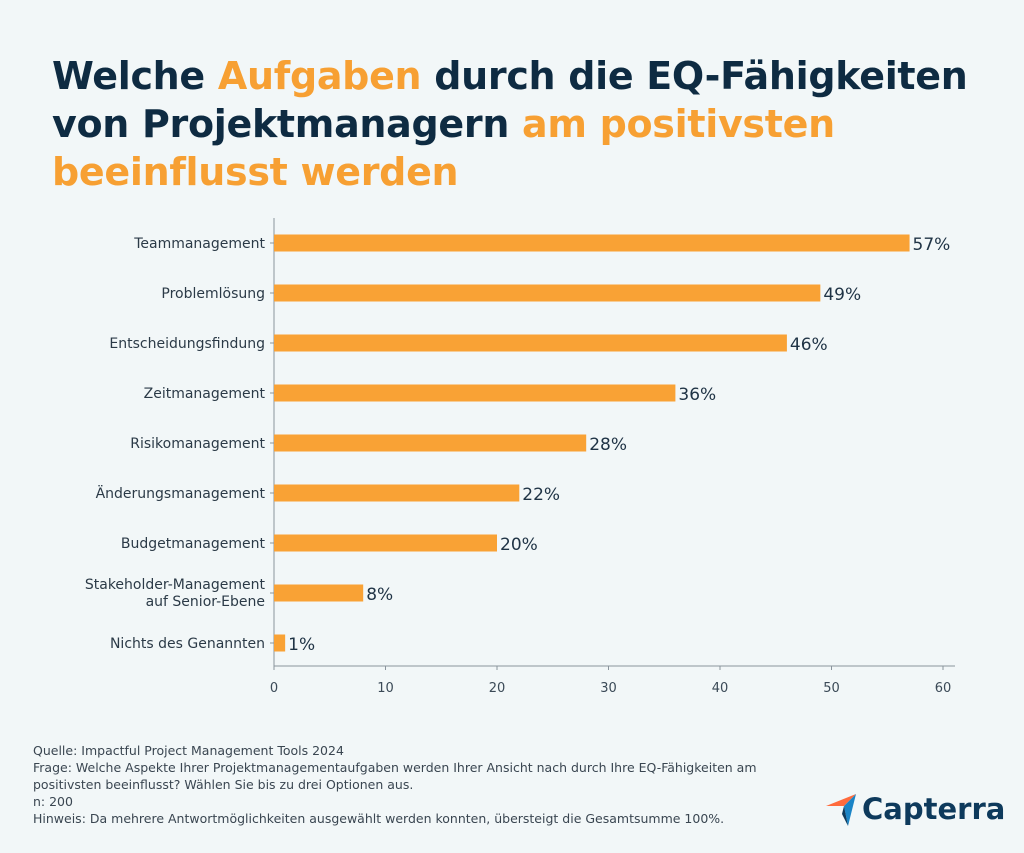  I want to click on data-label: 28%, so click(608, 445).